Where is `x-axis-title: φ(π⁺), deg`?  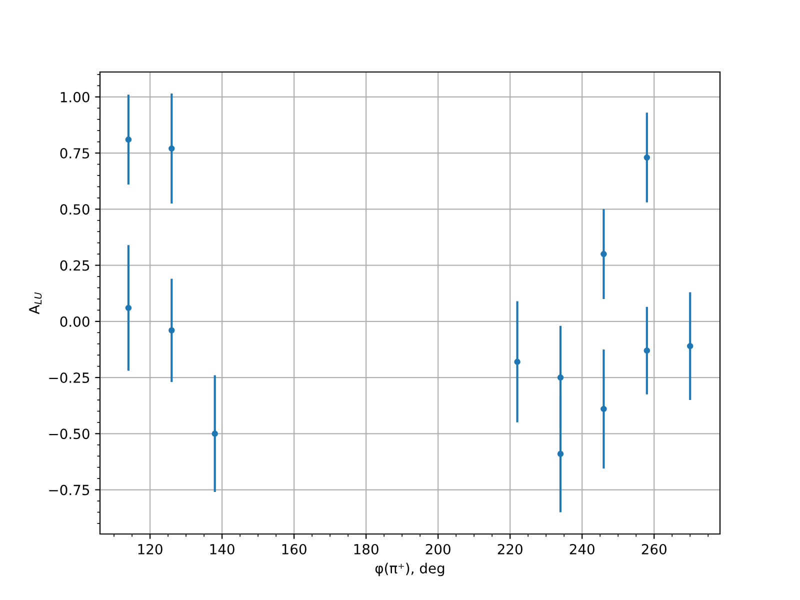
x-axis-title: φ(π⁺), deg is located at coordinates (409, 569).